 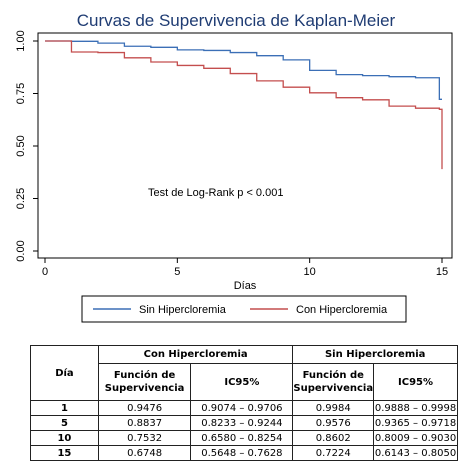 I want to click on y-tick-label: 0.00, so click(x=21, y=250).